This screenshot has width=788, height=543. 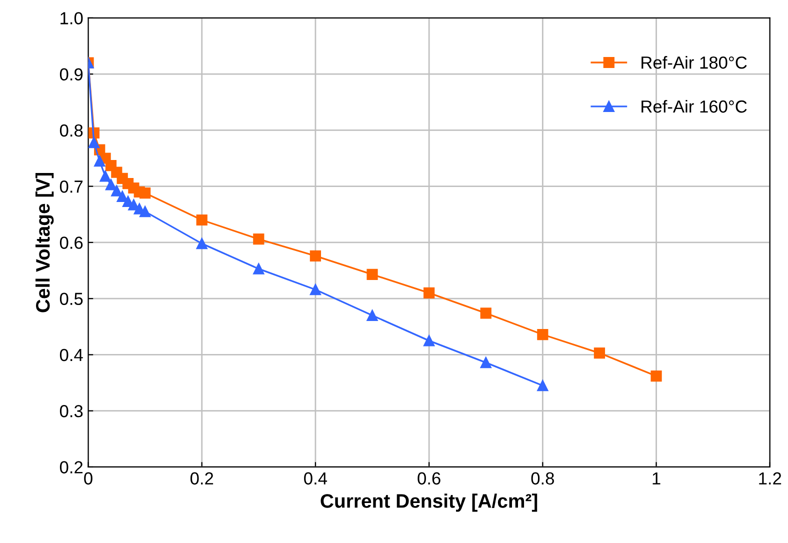 What do you see at coordinates (542, 478) in the screenshot?
I see `x-tick-label: 0.8` at bounding box center [542, 478].